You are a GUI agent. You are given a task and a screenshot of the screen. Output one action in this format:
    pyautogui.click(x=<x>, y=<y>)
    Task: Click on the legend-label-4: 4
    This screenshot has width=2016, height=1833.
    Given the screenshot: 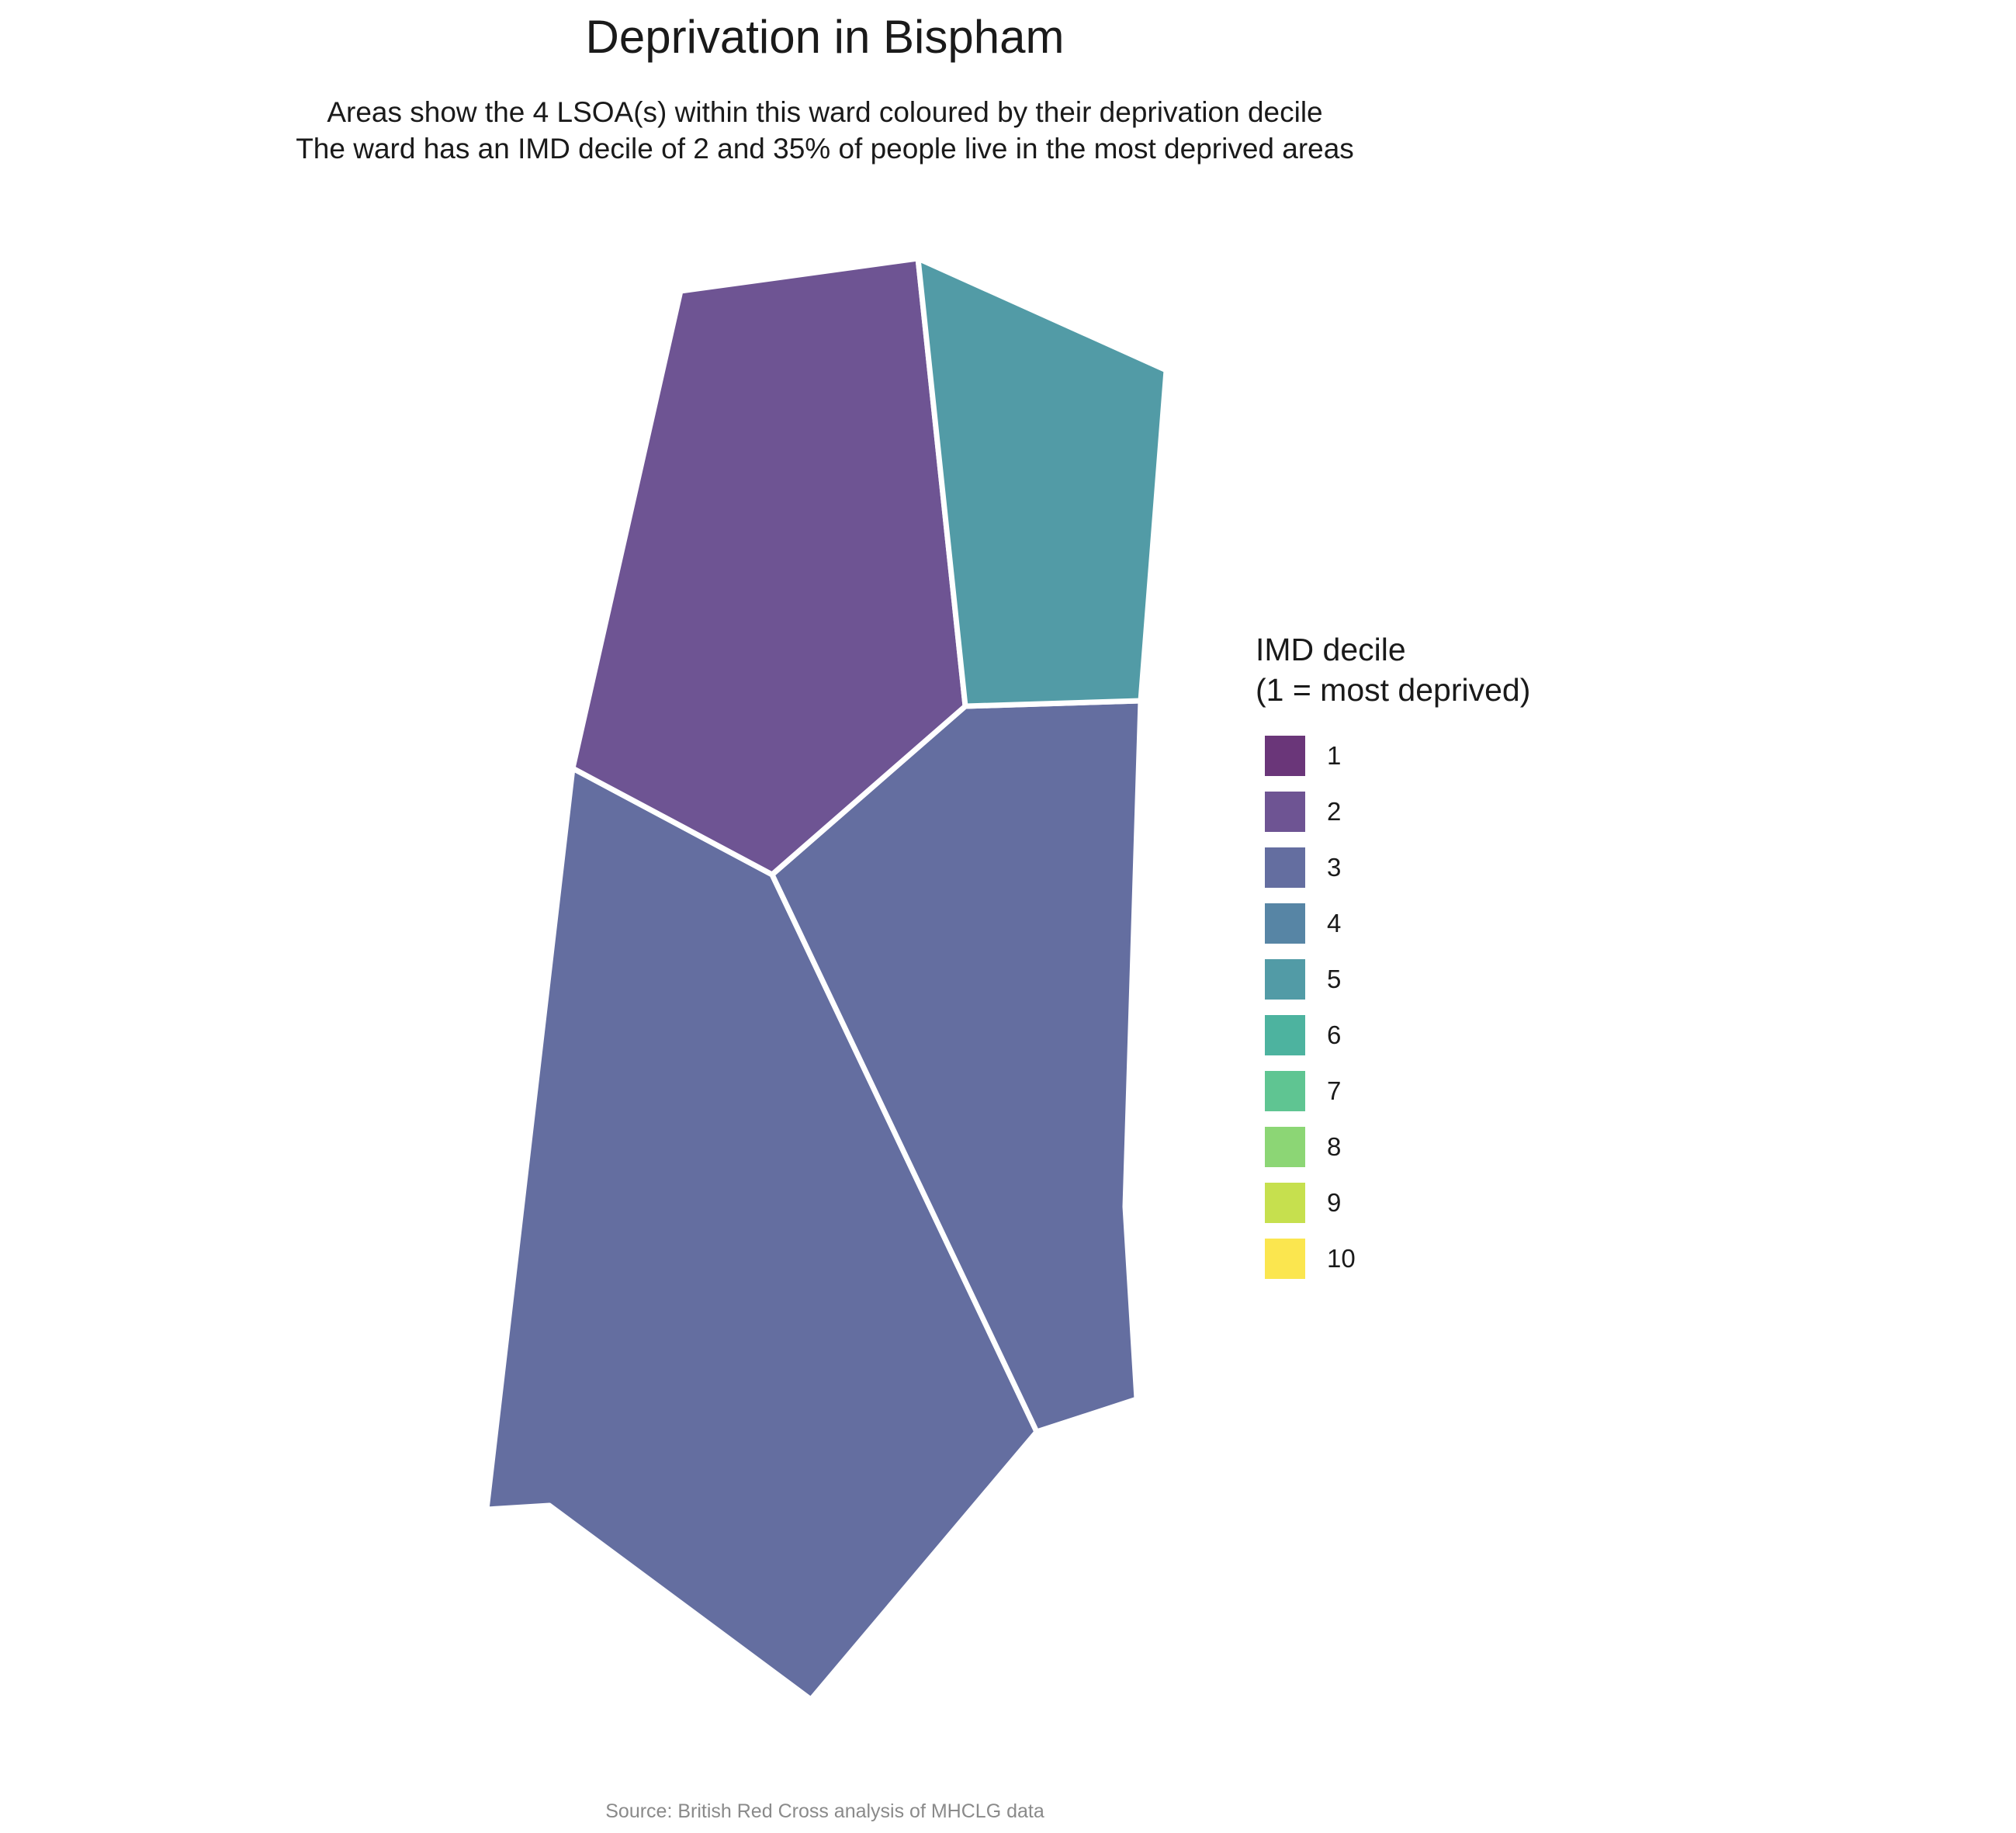 What is the action you would take?
    pyautogui.click(x=1335, y=923)
    